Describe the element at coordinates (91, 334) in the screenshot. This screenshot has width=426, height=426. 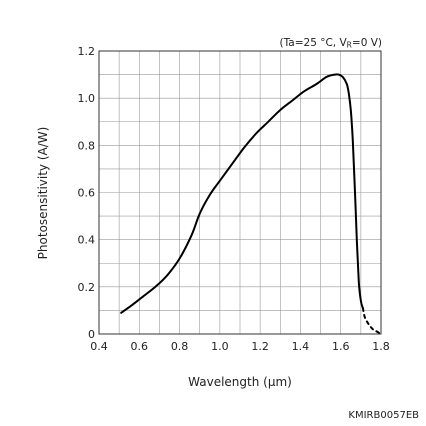
I see `y-tick-label: 0` at that location.